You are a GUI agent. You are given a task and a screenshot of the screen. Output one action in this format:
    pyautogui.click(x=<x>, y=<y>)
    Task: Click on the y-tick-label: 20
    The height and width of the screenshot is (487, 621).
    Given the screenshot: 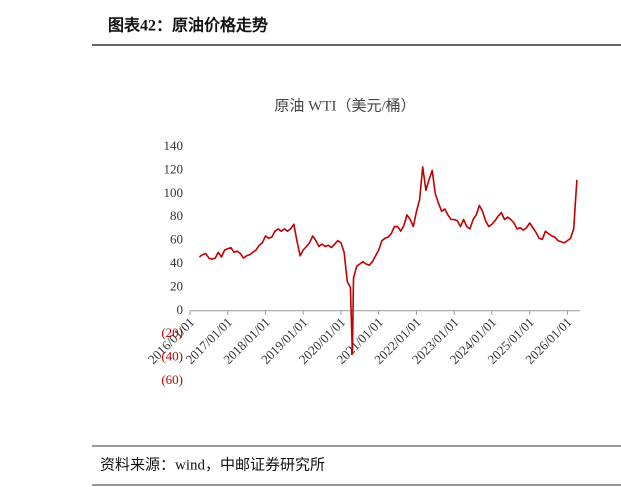 What is the action you would take?
    pyautogui.click(x=176, y=285)
    